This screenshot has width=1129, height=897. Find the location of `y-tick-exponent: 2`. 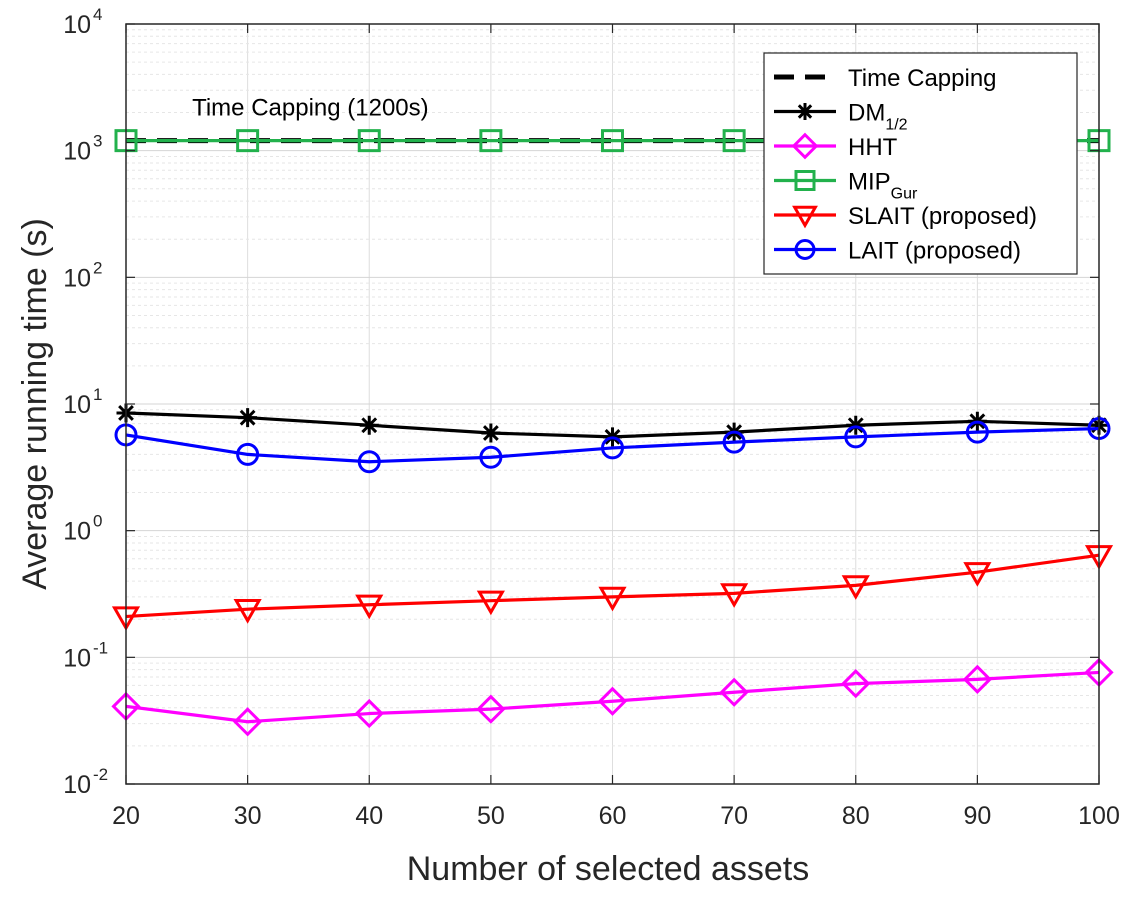

y-tick-exponent: 2 is located at coordinates (97, 267).